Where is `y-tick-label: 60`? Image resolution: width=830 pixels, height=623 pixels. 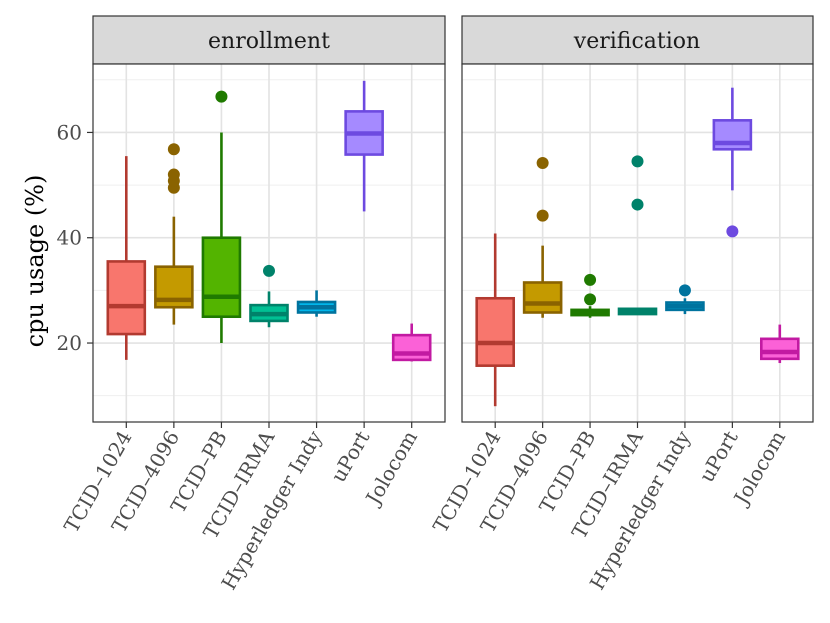
y-tick-label: 60 is located at coordinates (69, 132).